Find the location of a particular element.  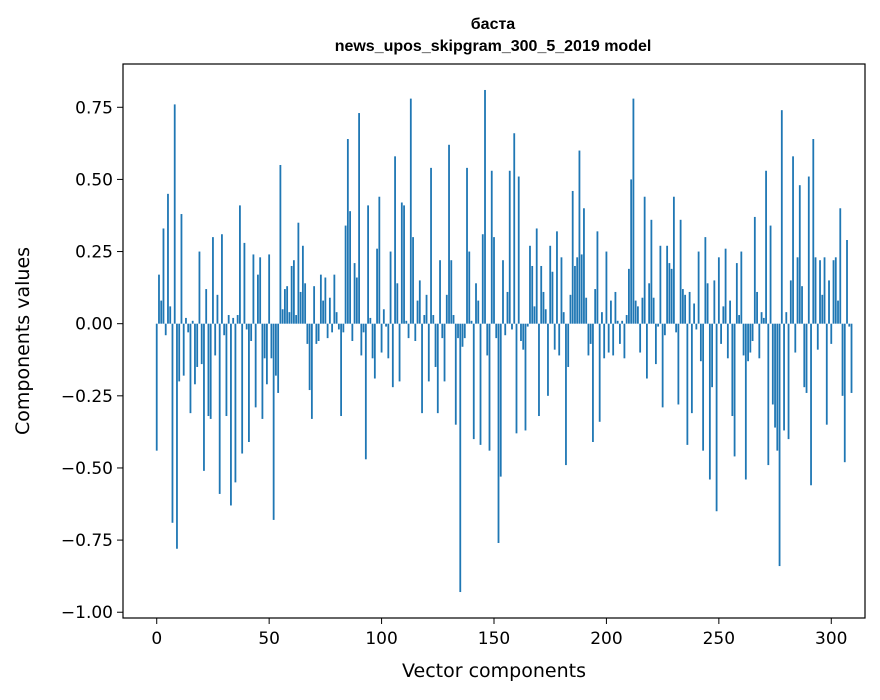

y-tick-label: 0.25 is located at coordinates (94, 253).